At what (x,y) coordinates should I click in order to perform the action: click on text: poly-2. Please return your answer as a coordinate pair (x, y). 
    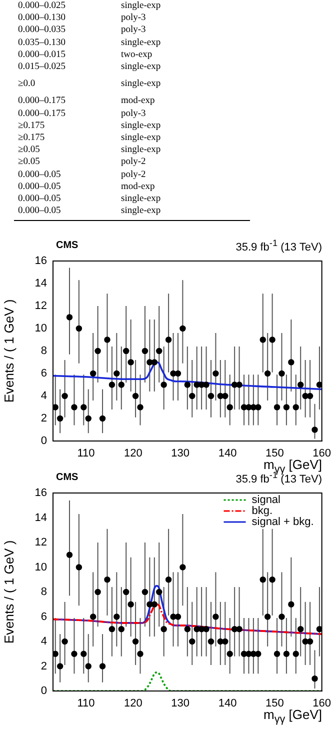
    Looking at the image, I should click on (133, 162).